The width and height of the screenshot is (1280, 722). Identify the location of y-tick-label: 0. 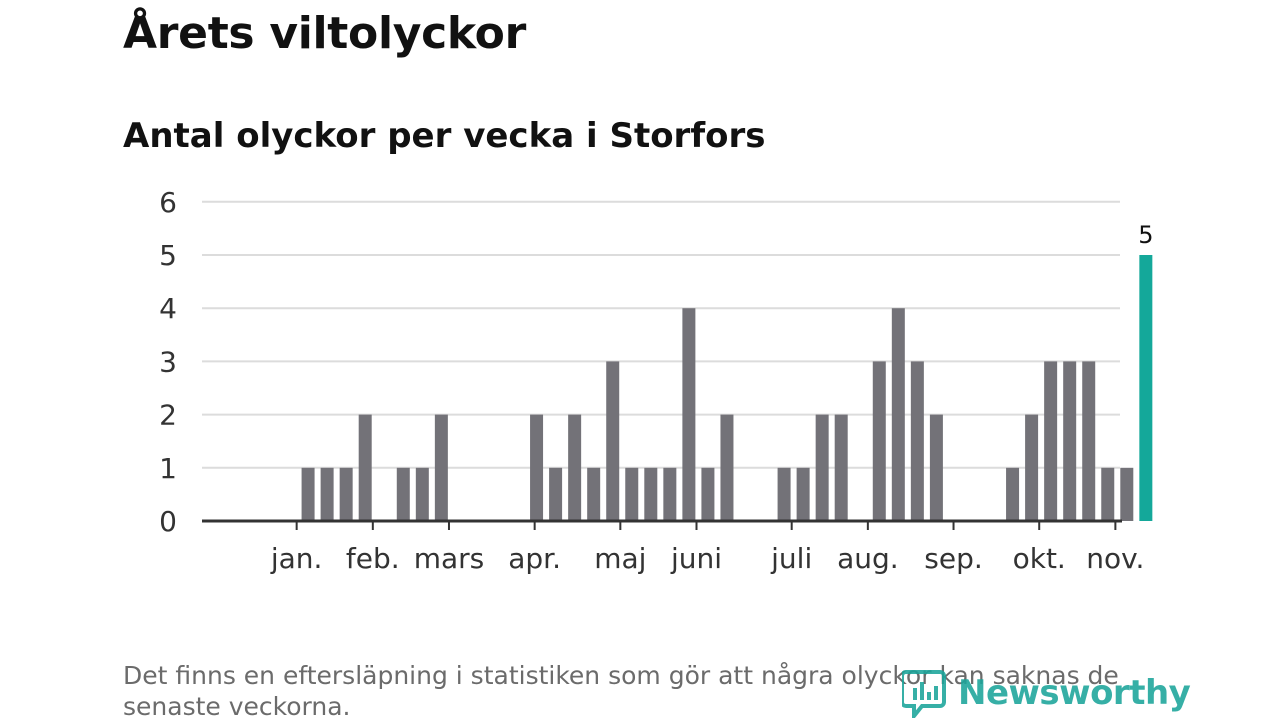
(168, 521).